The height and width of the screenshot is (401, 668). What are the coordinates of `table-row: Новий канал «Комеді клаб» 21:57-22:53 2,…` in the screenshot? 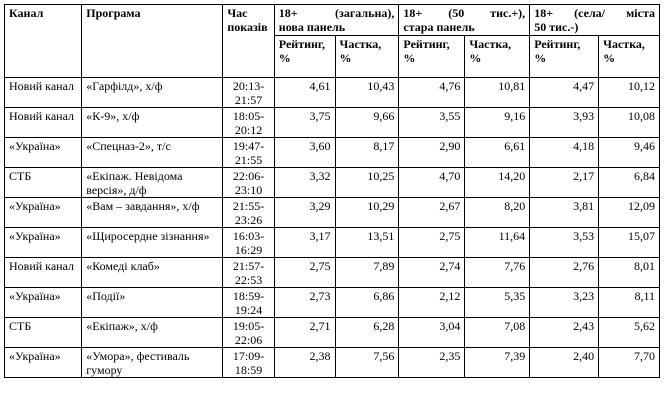 It's located at (331, 272).